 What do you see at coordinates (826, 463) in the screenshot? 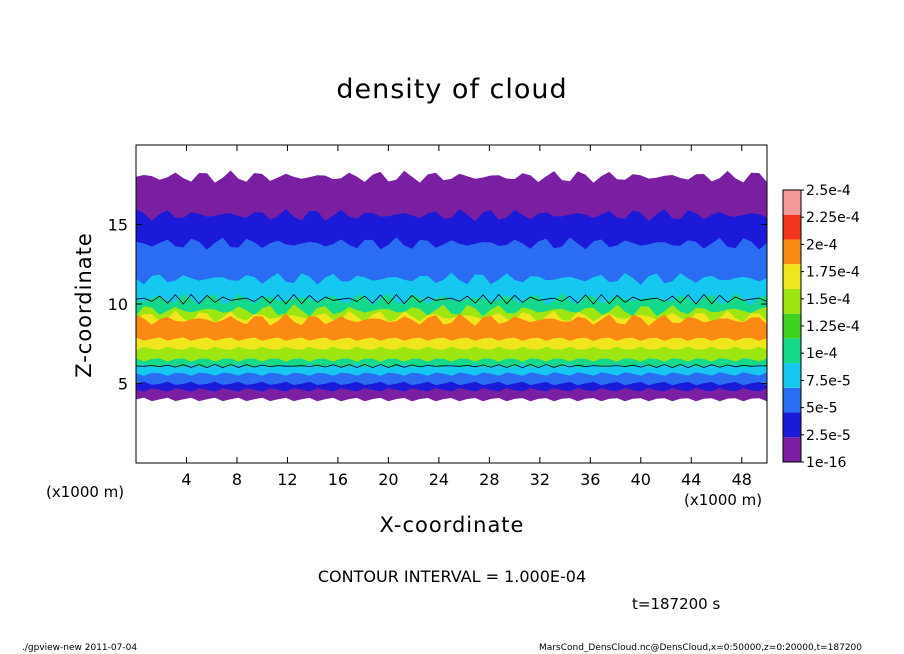
I see `colorbar-label: 1e-16` at bounding box center [826, 463].